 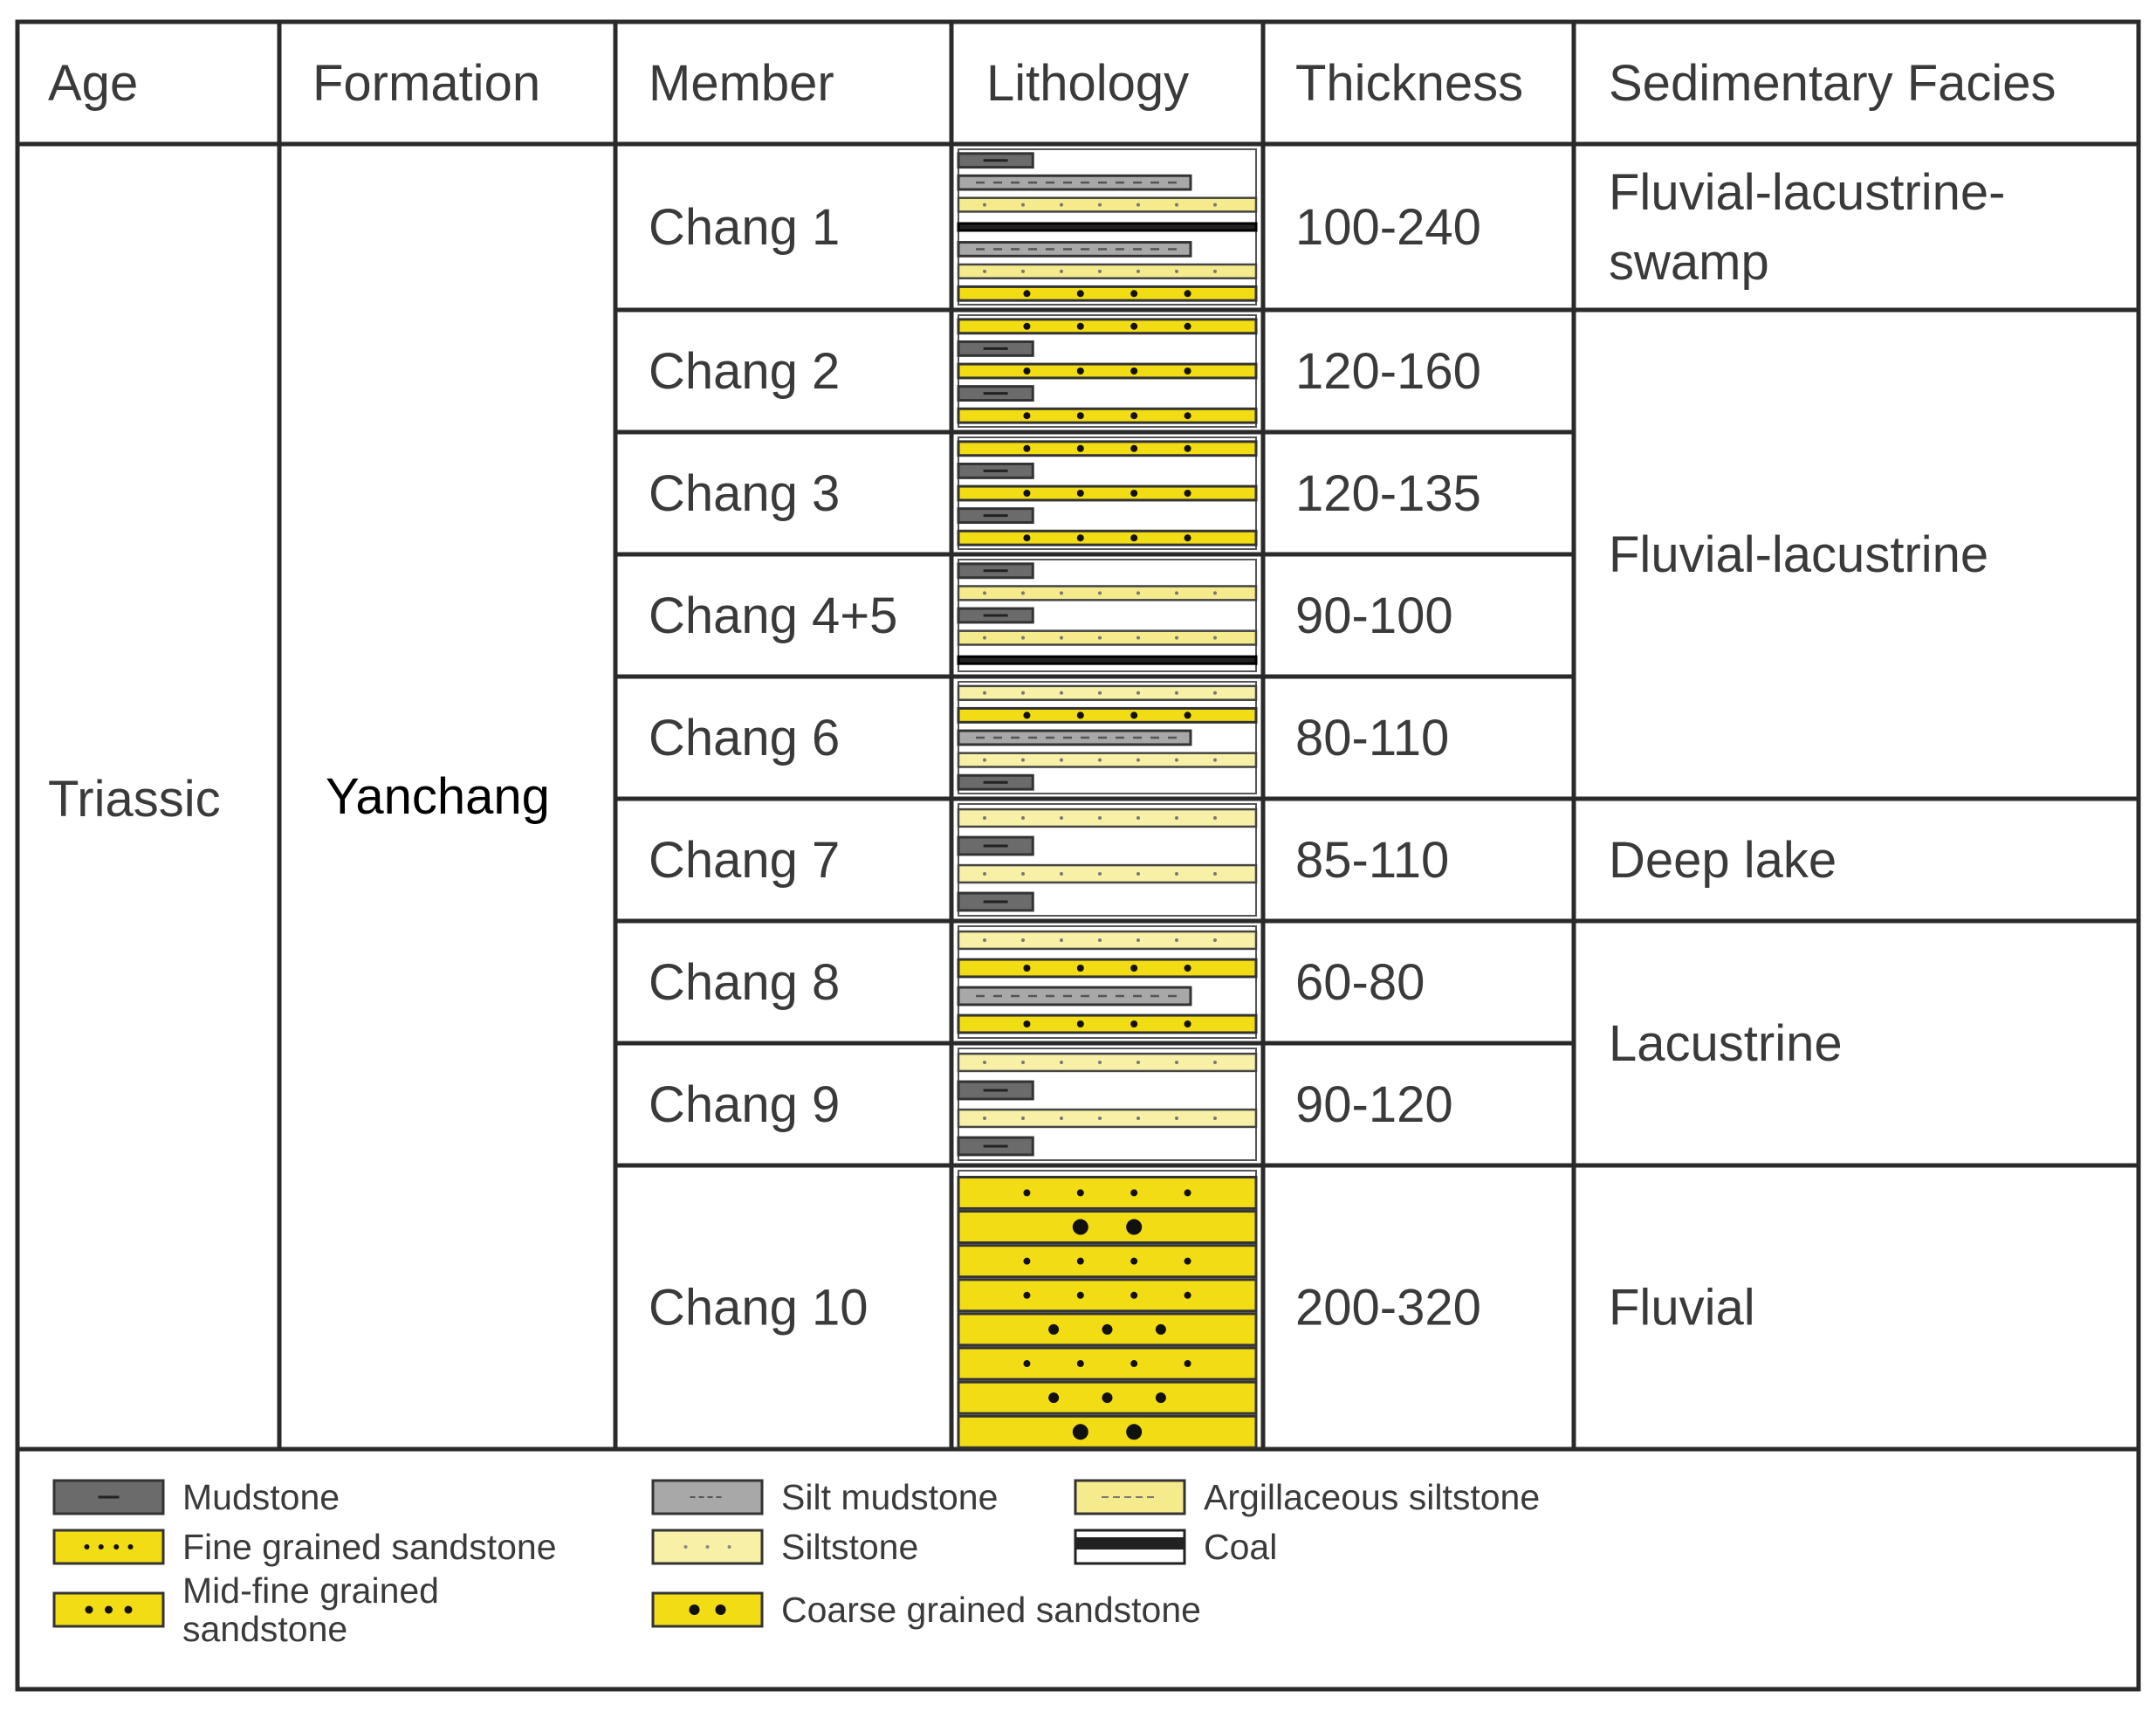 What do you see at coordinates (93, 83) in the screenshot?
I see `header-age: Age` at bounding box center [93, 83].